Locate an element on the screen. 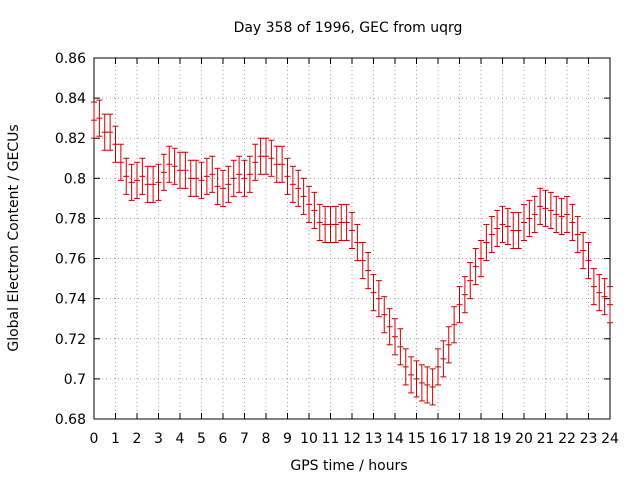 The width and height of the screenshot is (640, 480). y-tick-label: 0.78 is located at coordinates (70, 219).